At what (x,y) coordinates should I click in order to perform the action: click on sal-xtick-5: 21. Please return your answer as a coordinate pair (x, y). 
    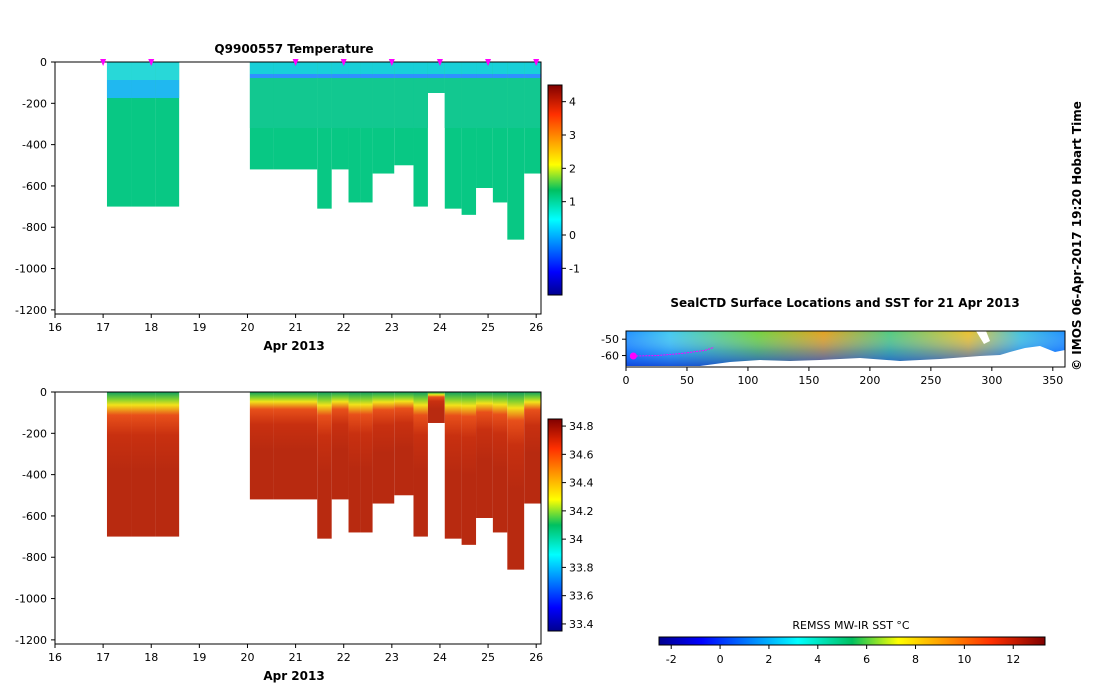
    Looking at the image, I should click on (296, 657).